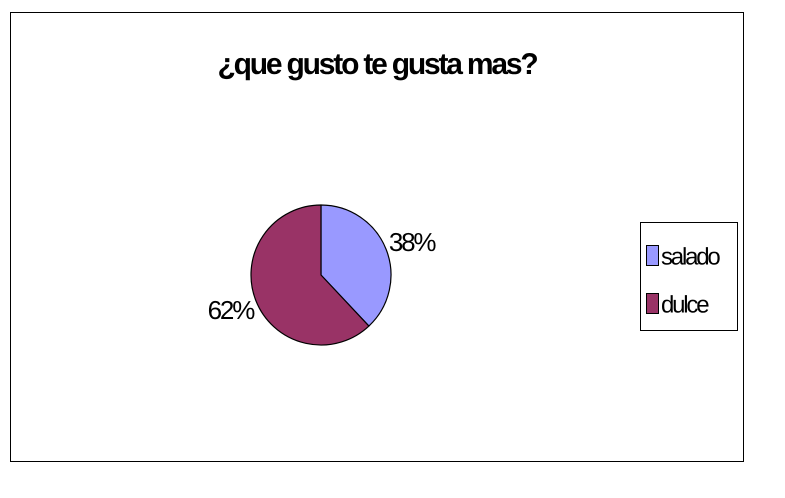  I want to click on data-label: 62%, so click(232, 309).